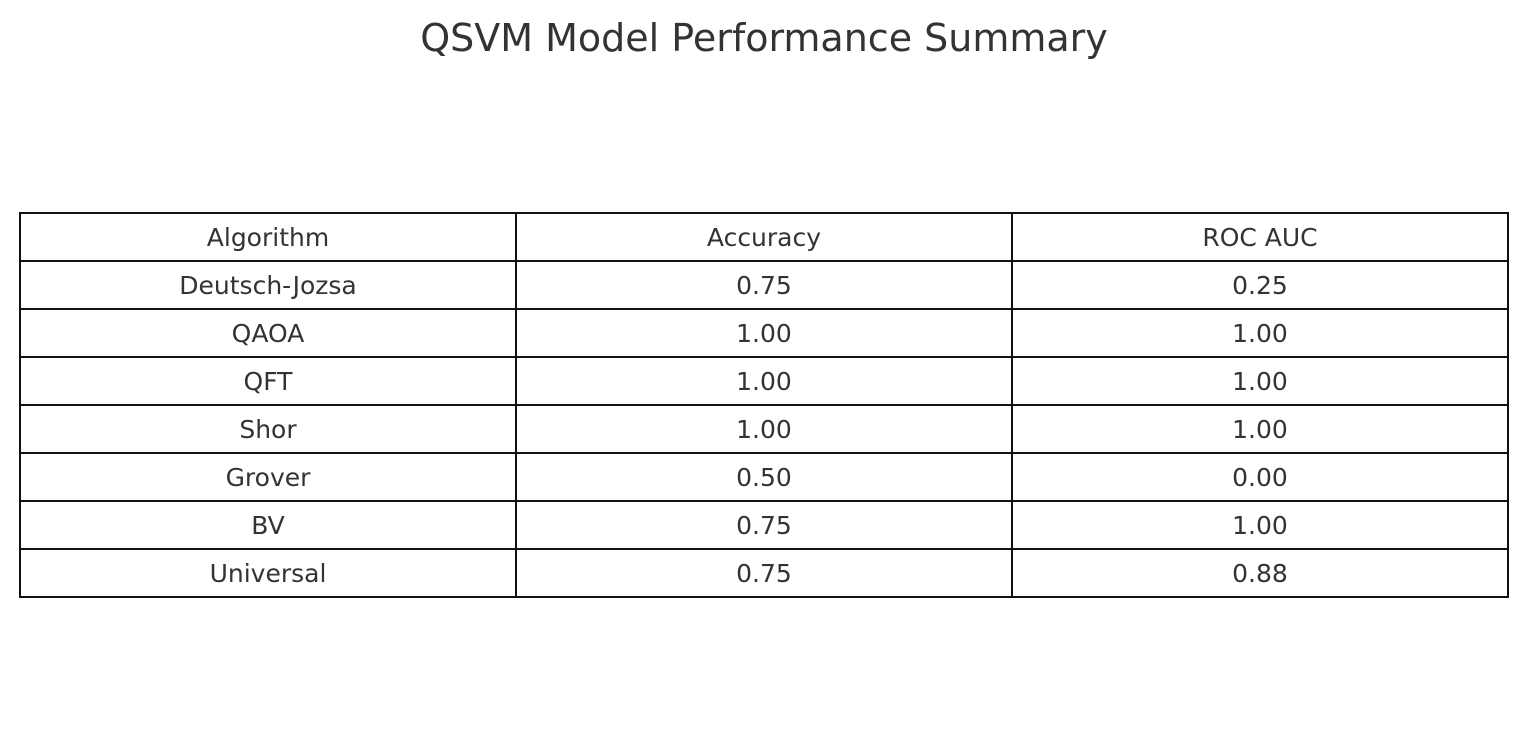  I want to click on table-row: QFT 1.00 1.00, so click(764, 381).